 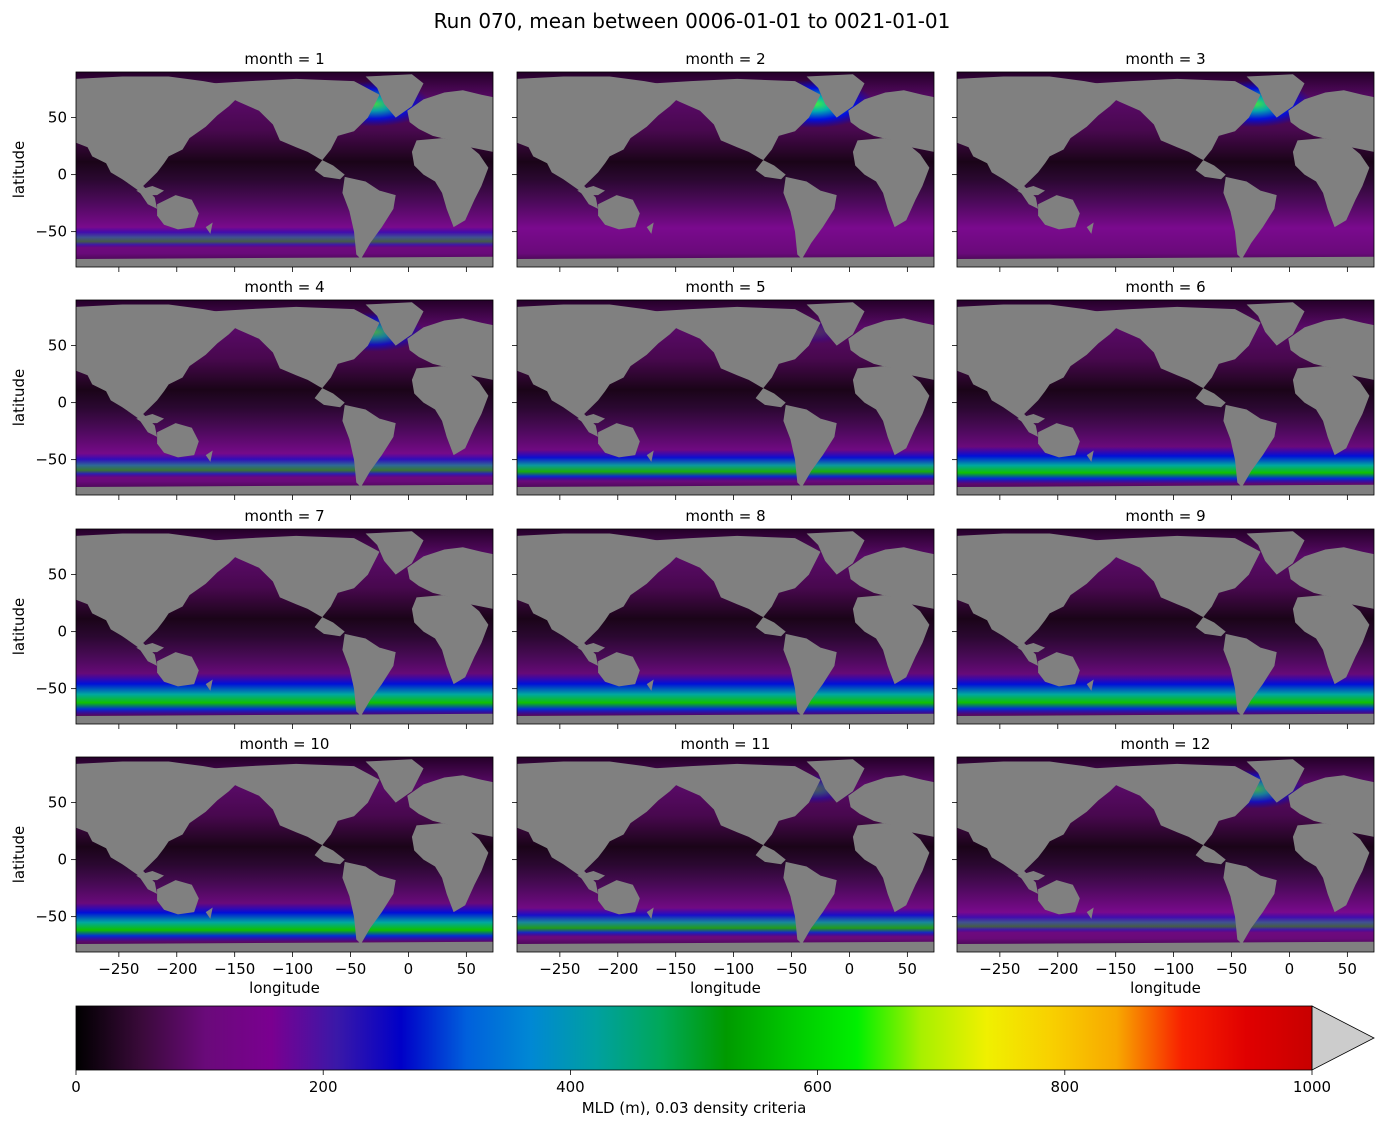 I want to click on panel-title: month = 1, so click(x=284, y=59).